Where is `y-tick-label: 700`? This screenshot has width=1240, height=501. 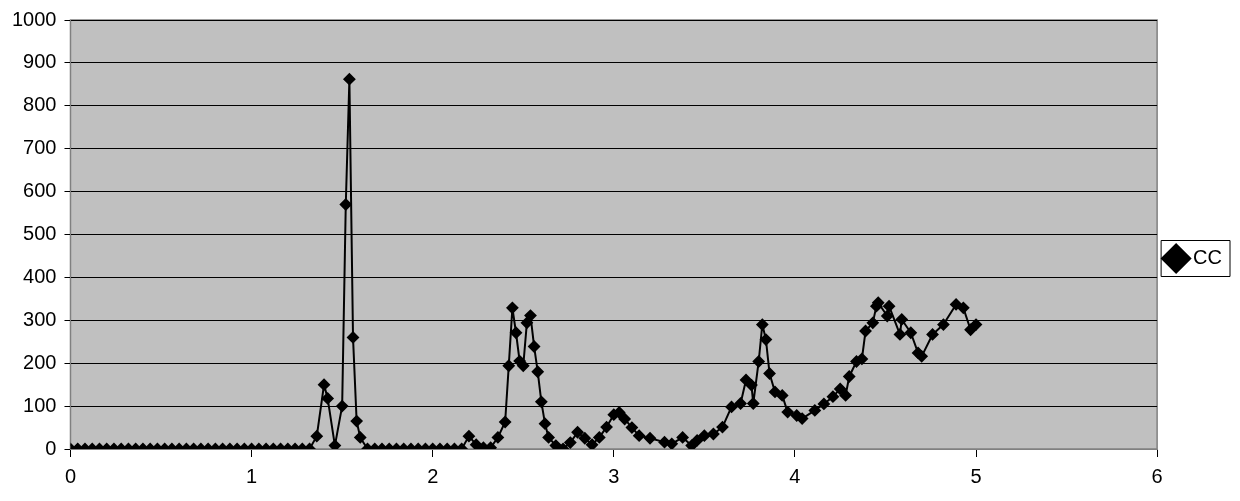
y-tick-label: 700 is located at coordinates (40, 147).